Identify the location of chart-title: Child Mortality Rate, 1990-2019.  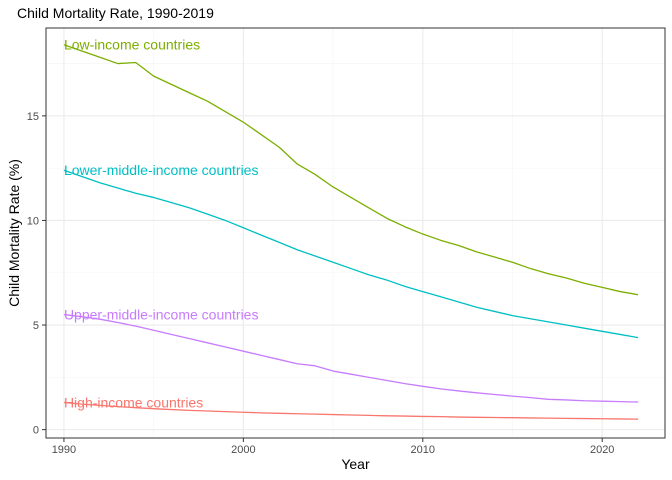
(115, 13).